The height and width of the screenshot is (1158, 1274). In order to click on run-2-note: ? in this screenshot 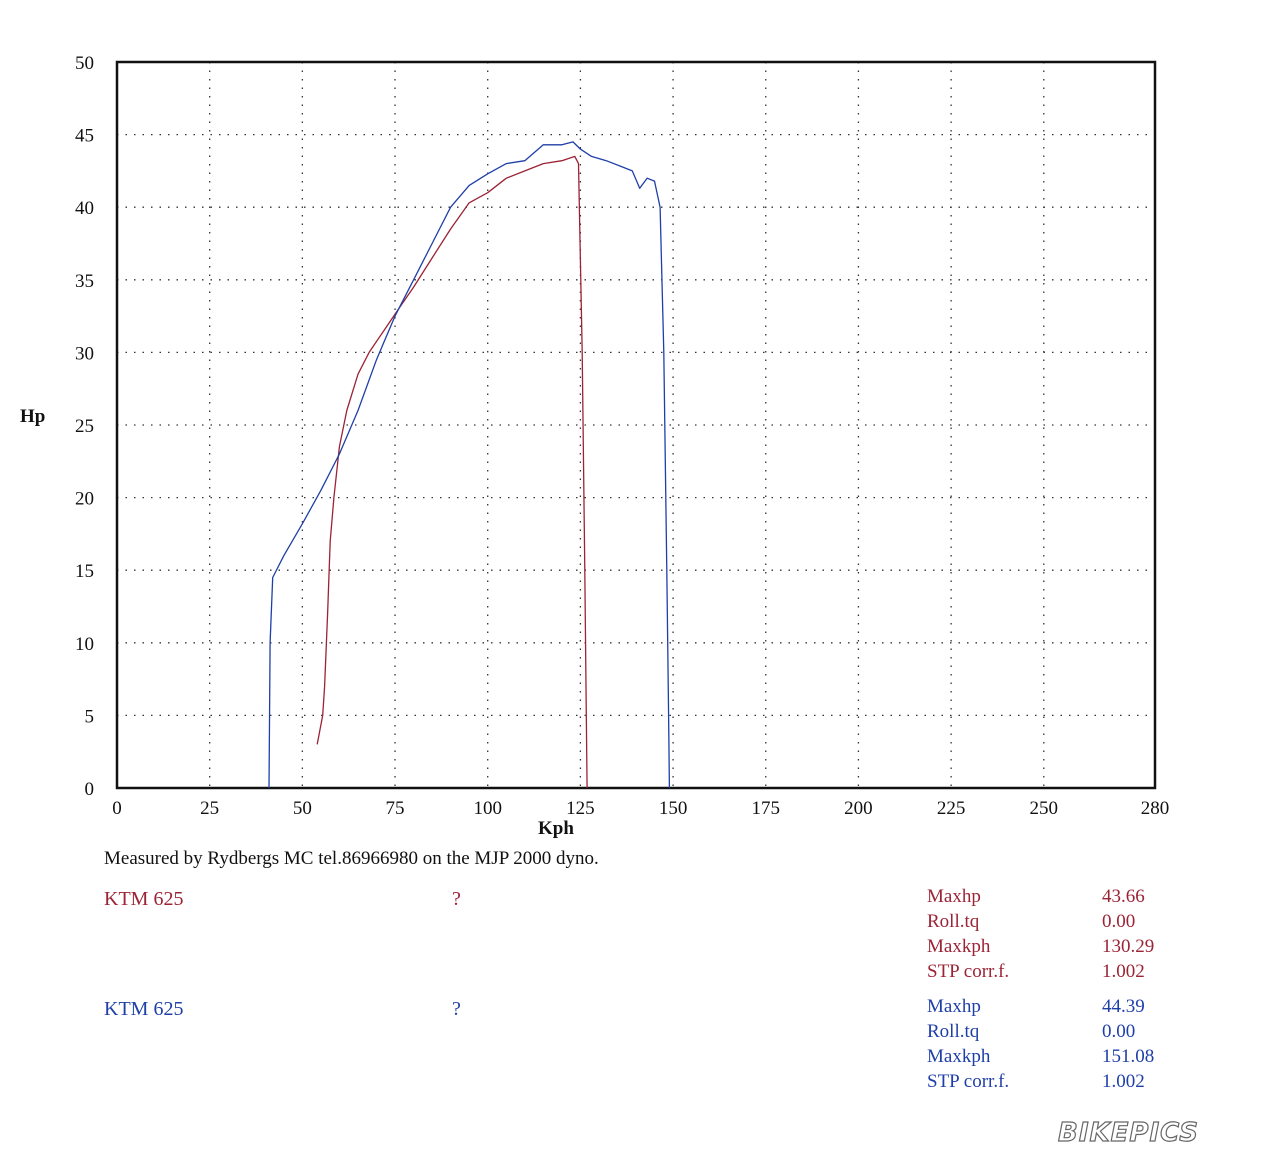, I will do `click(456, 1009)`.